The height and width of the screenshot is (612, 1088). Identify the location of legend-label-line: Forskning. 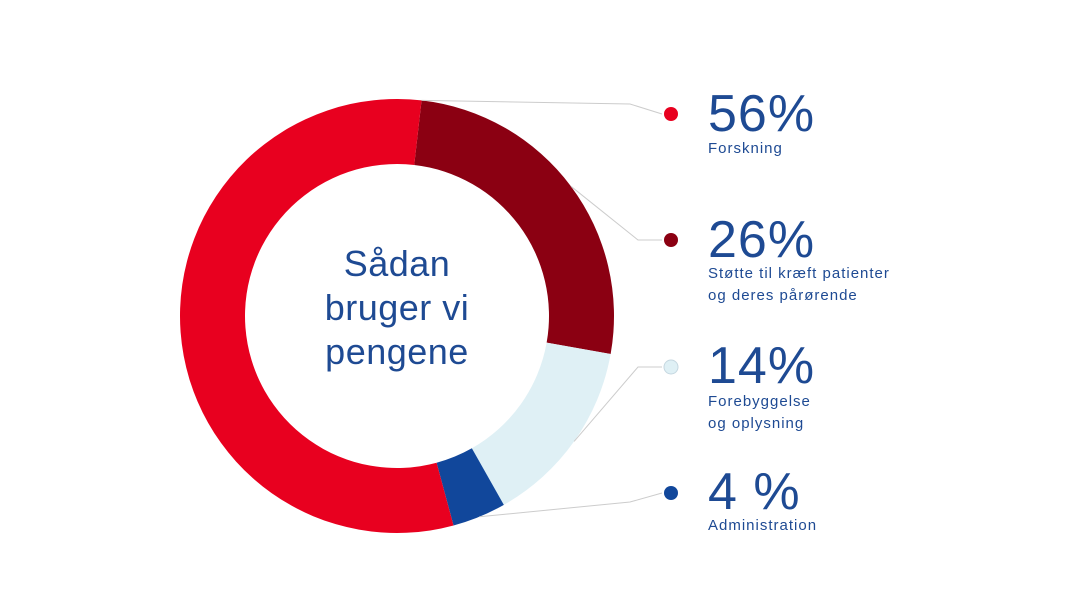
(745, 148).